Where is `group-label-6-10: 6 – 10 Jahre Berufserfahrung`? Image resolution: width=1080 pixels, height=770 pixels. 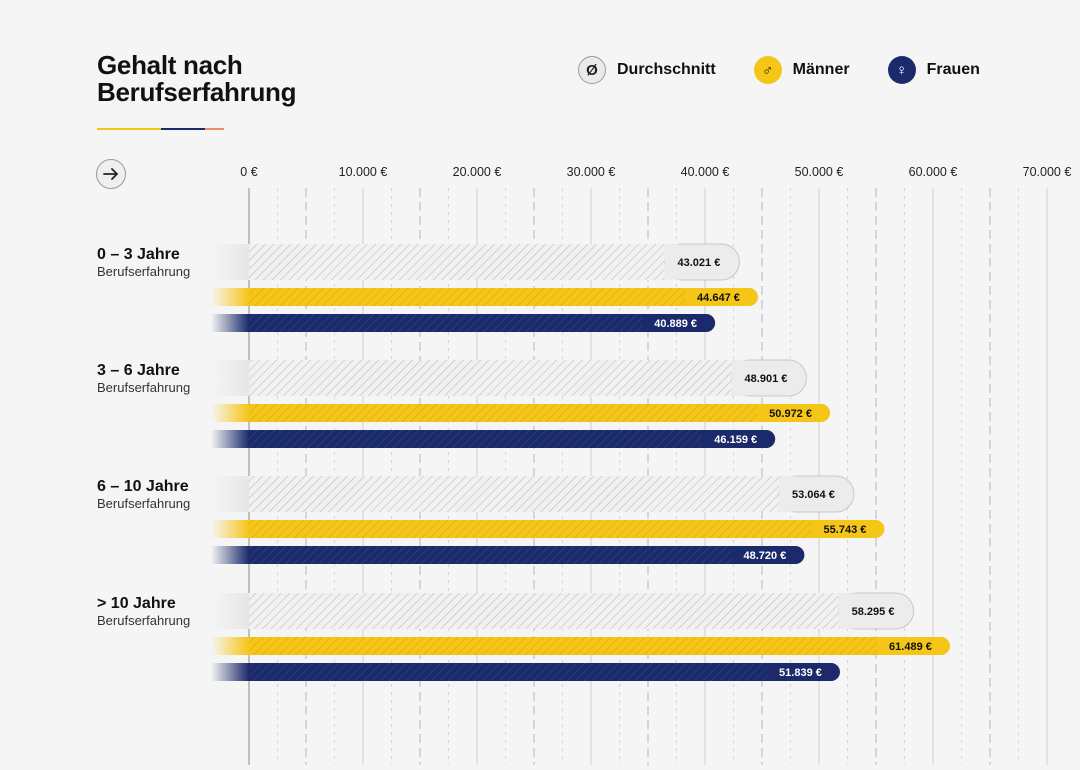 group-label-6-10: 6 – 10 Jahre Berufserfahrung is located at coordinates (143, 494).